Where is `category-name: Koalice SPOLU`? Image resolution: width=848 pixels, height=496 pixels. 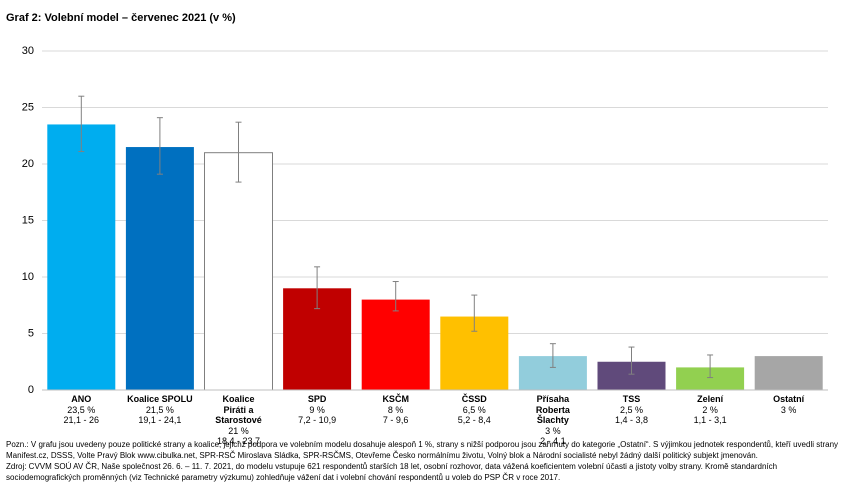
category-name: Koalice SPOLU is located at coordinates (160, 399).